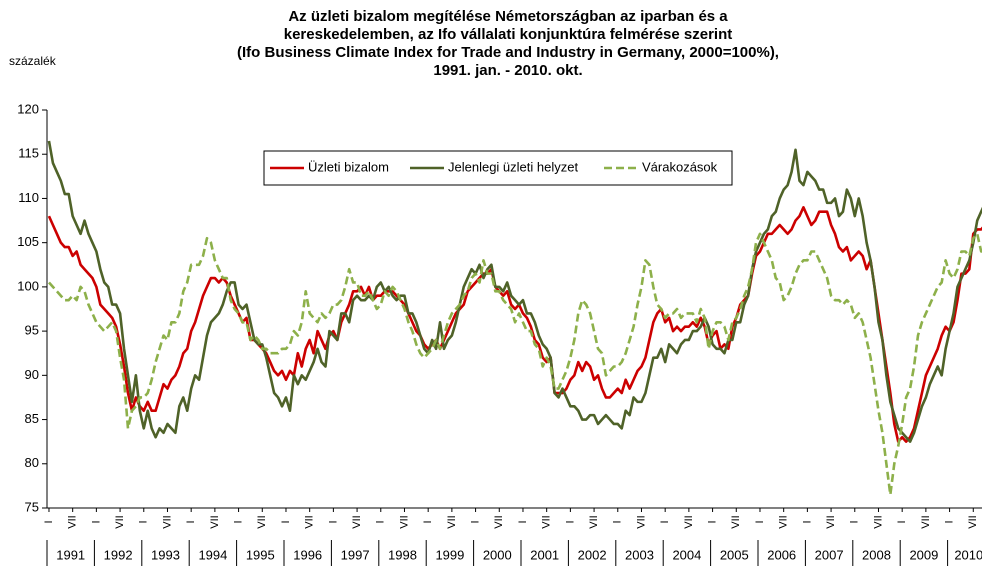 Image resolution: width=982 pixels, height=566 pixels. What do you see at coordinates (28, 285) in the screenshot?
I see `y-tick-label: 100` at bounding box center [28, 285].